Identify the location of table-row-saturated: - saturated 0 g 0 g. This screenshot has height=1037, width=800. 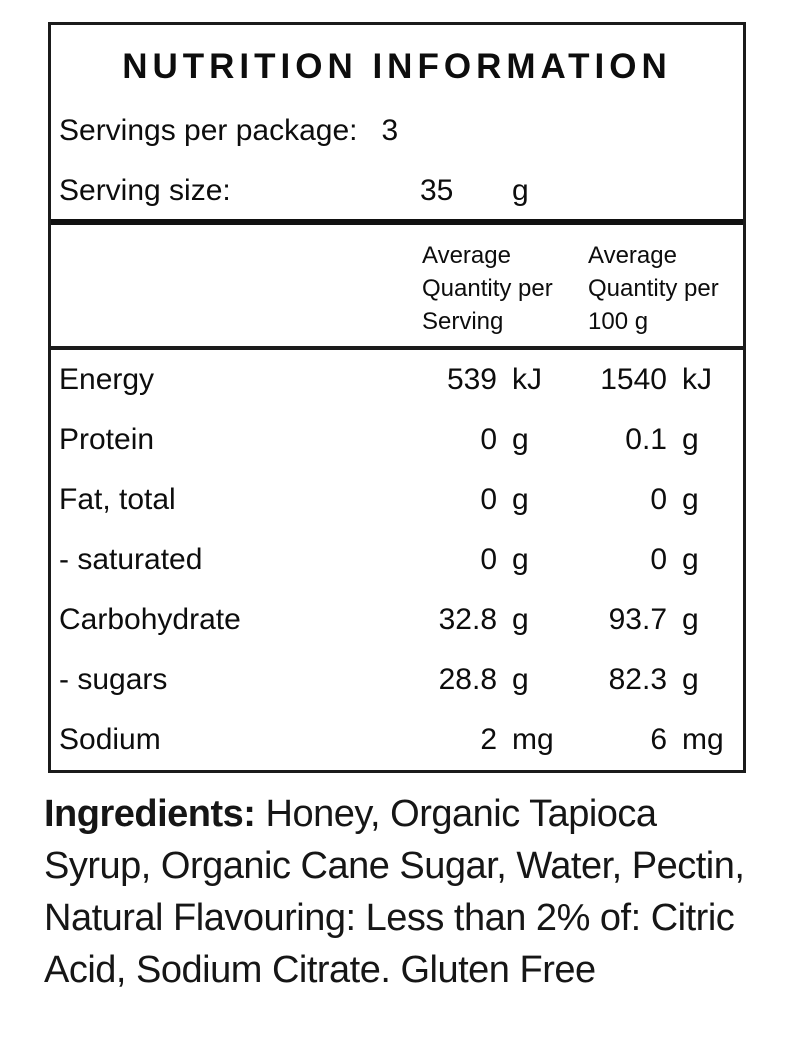
(397, 560).